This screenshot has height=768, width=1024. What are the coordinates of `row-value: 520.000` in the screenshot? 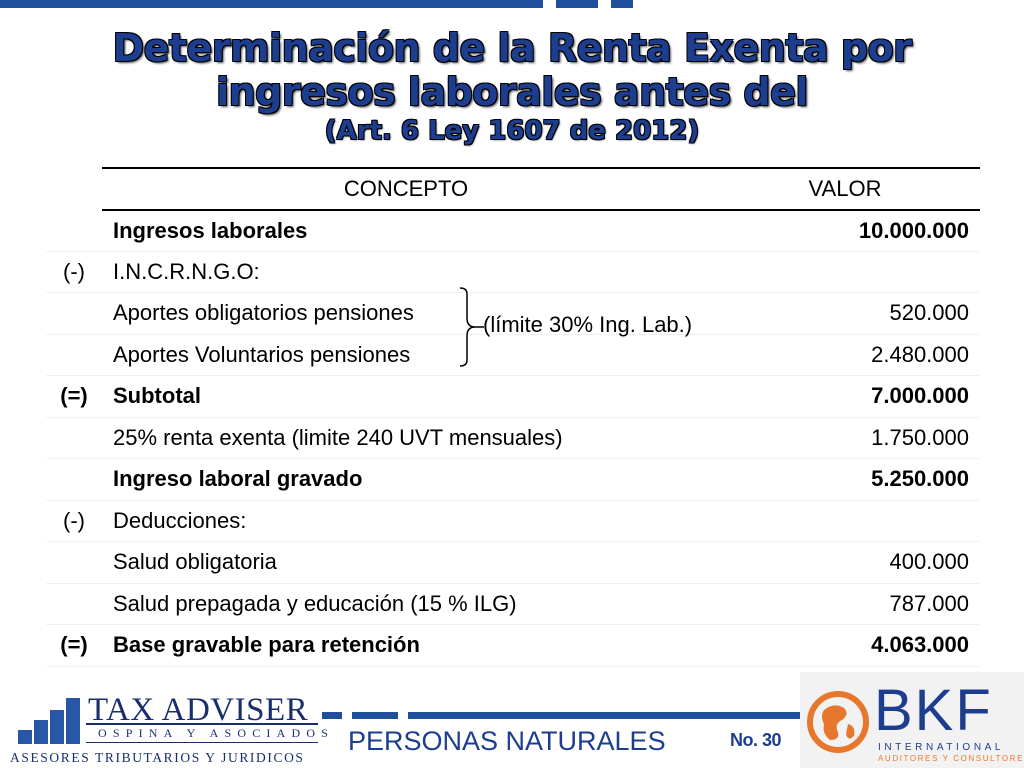 It's located at (845, 313).